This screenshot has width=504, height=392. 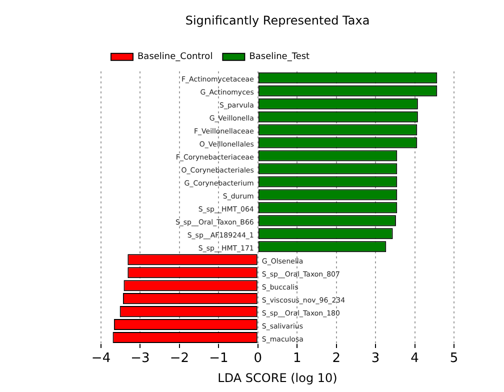 I want to click on x-tick-label: −2, so click(x=180, y=358).